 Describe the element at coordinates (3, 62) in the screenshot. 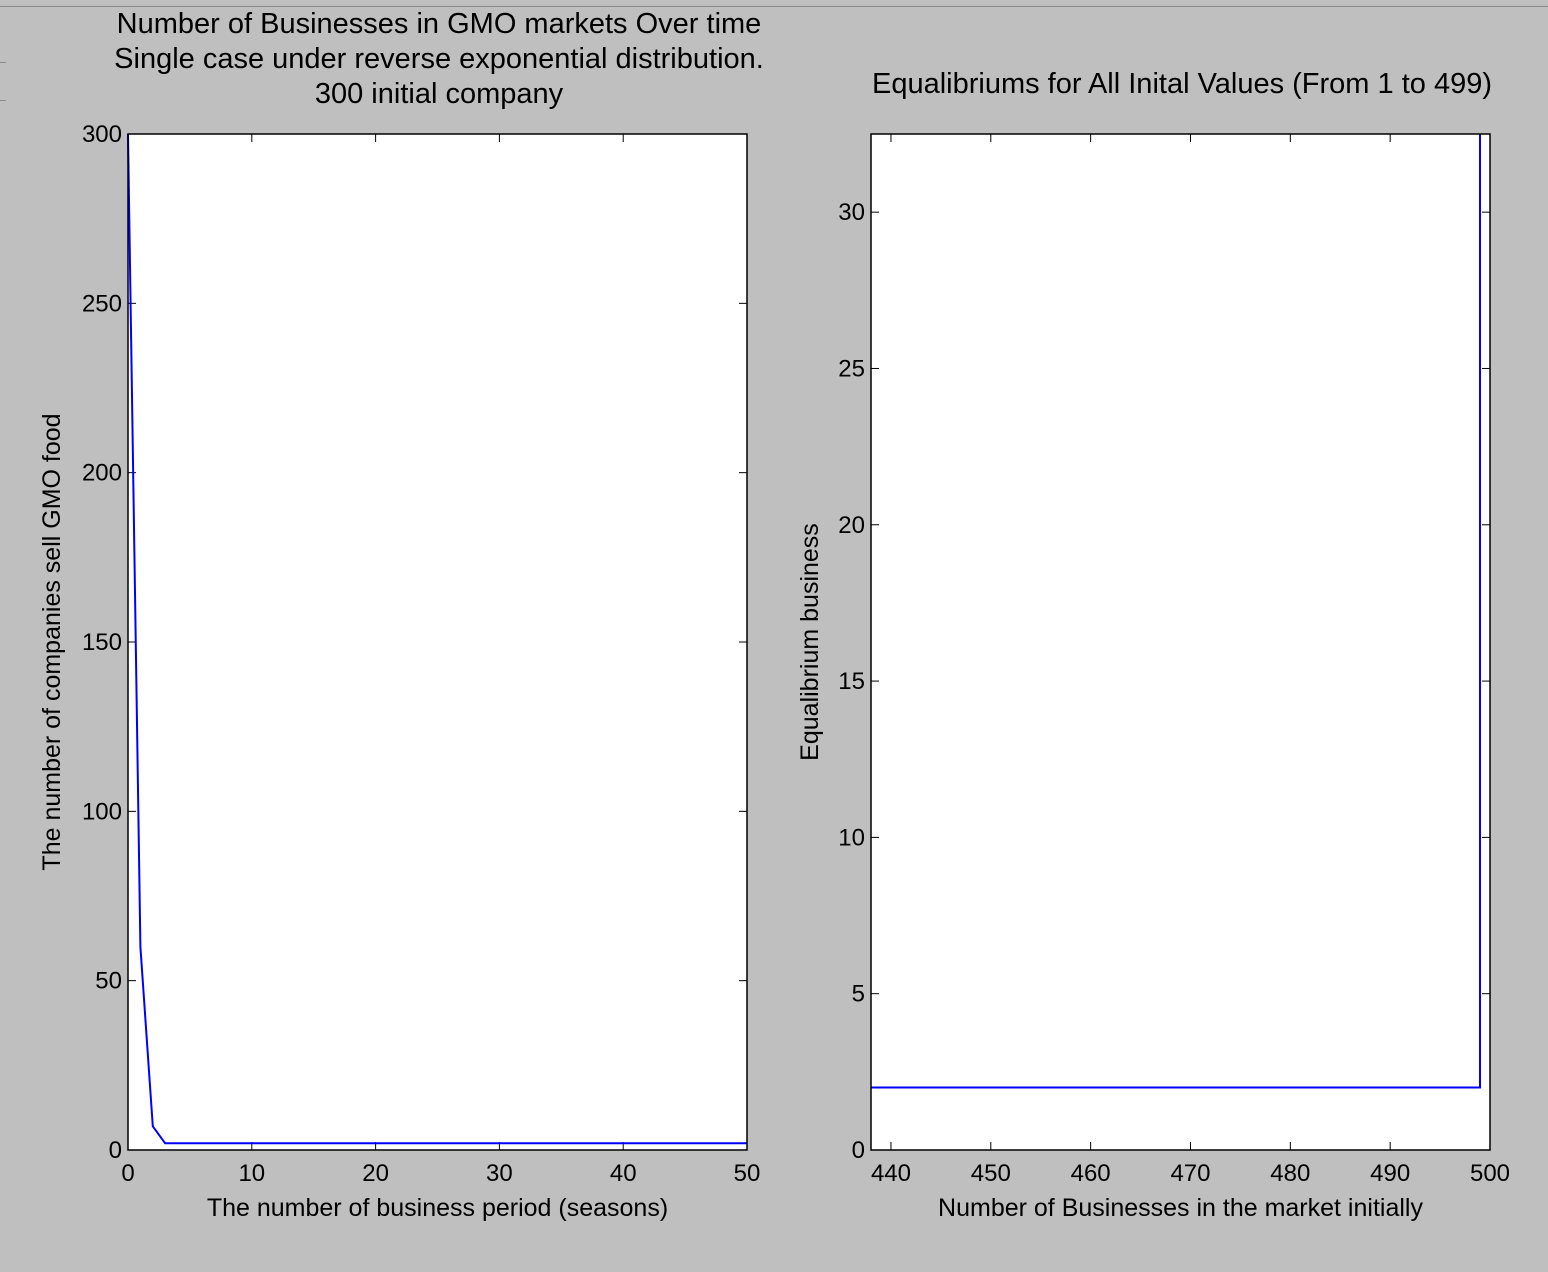

I see `window-edge-line-left` at that location.